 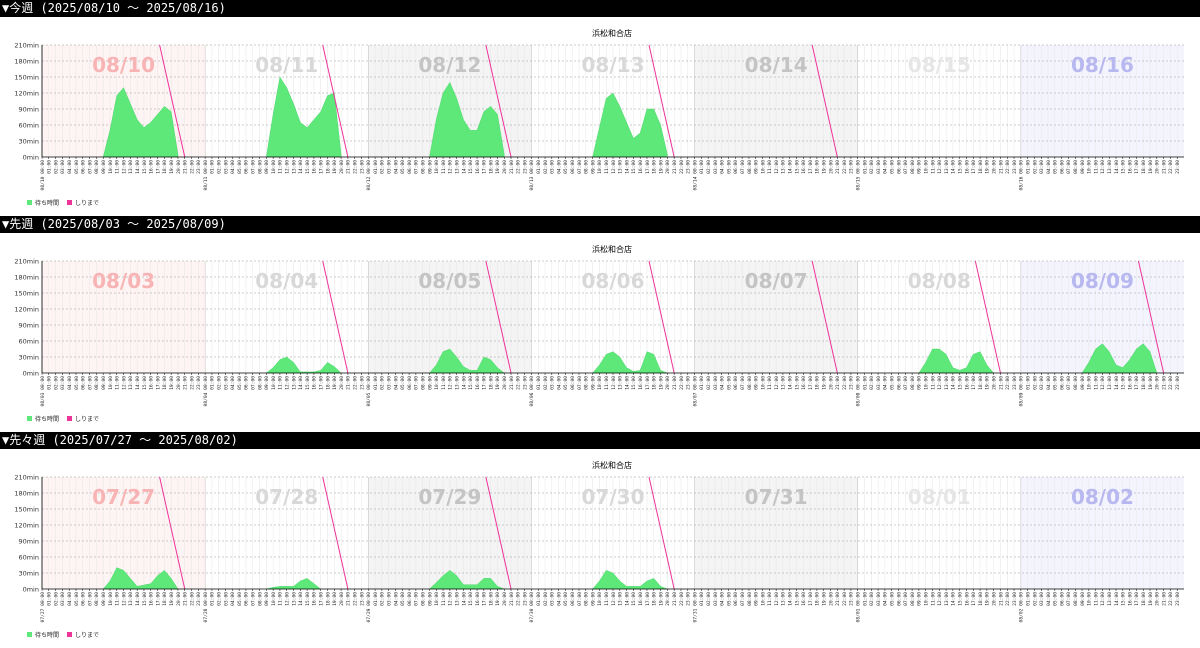 I want to click on x-tick-label: 02:00, so click(x=56, y=599).